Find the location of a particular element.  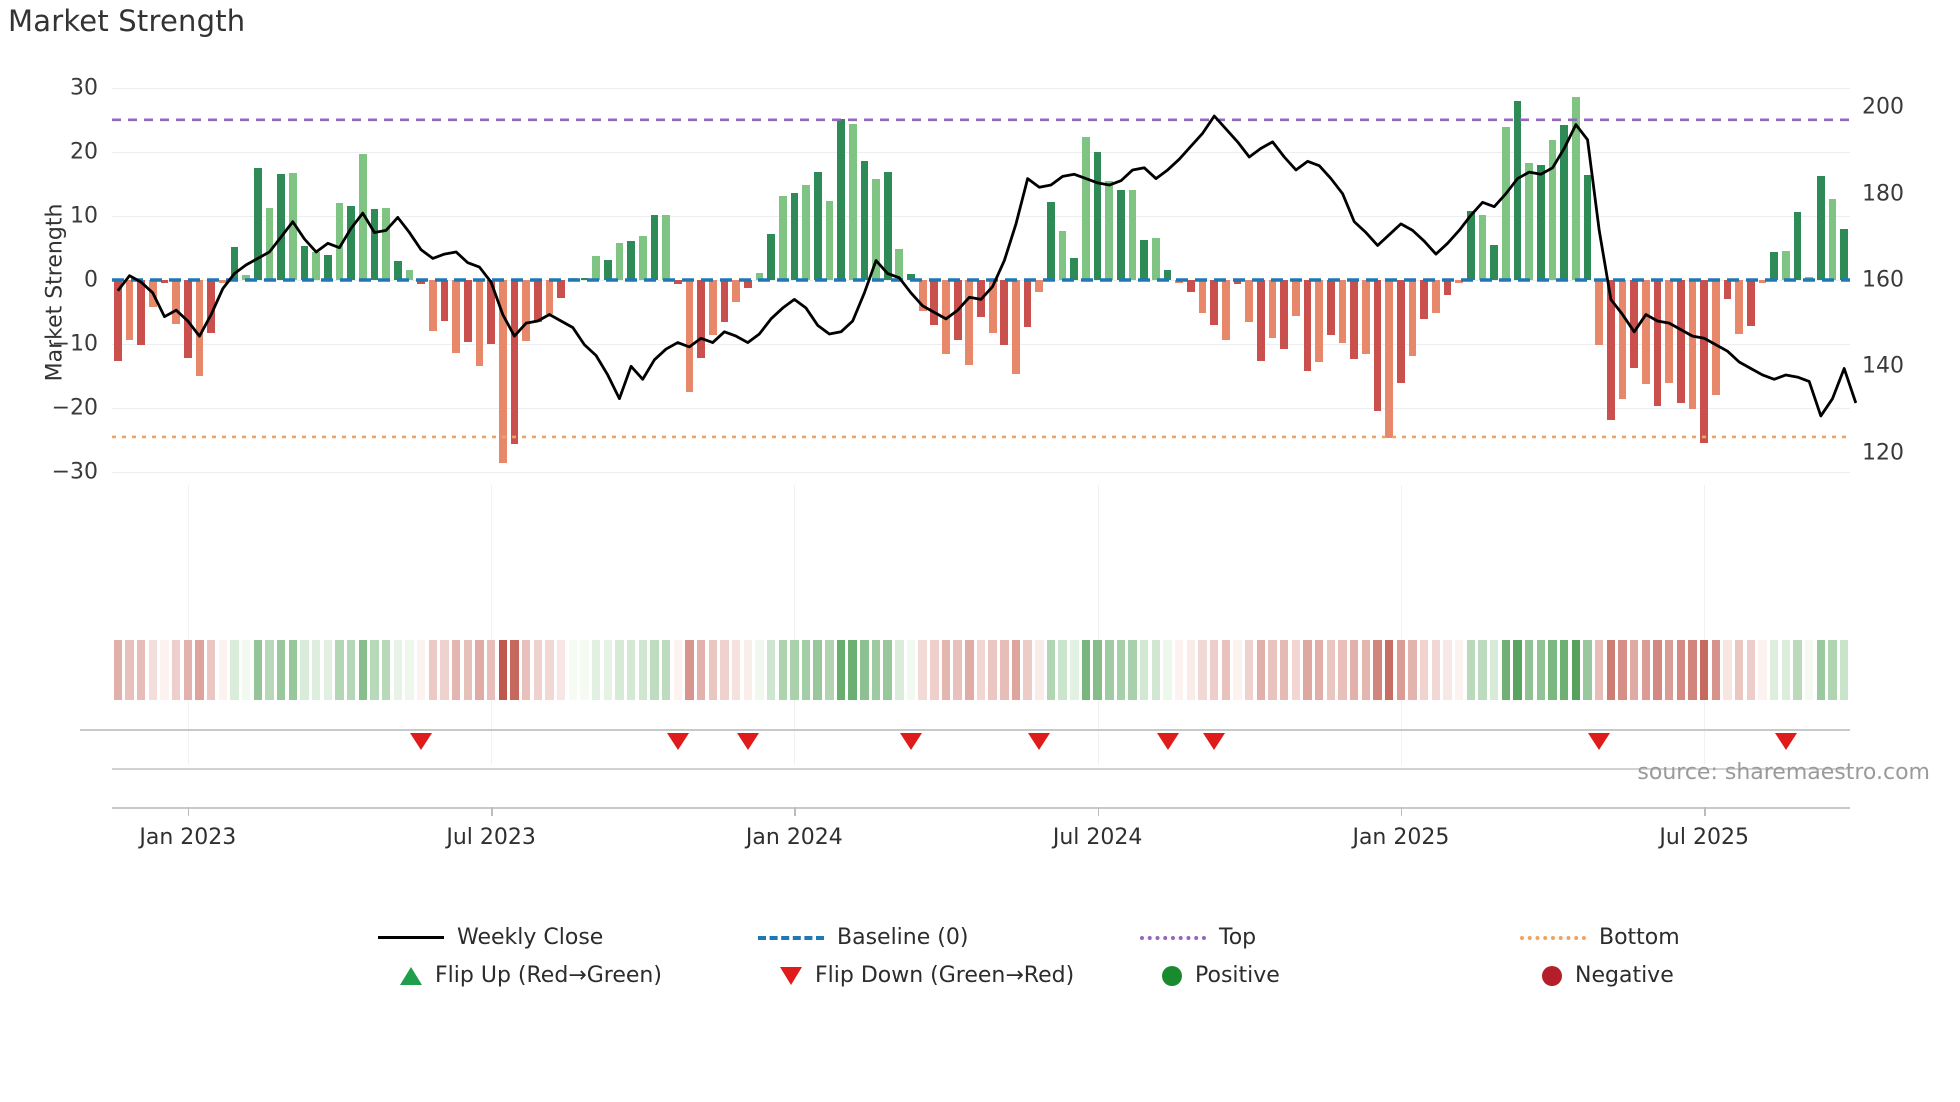

legend-item-flip-up: Flip Up (Red→Green) is located at coordinates (520, 975).